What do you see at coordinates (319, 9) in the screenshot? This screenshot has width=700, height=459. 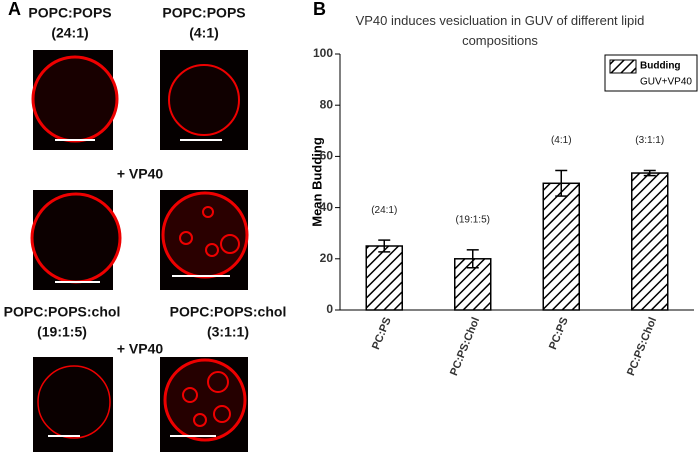 I see `panel-label: B` at bounding box center [319, 9].